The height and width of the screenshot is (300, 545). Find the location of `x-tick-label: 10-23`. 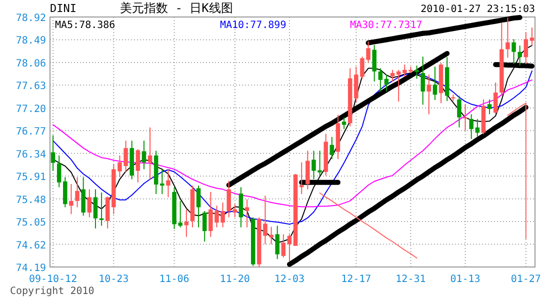

x-tick-label: 10-23 is located at coordinates (113, 279).